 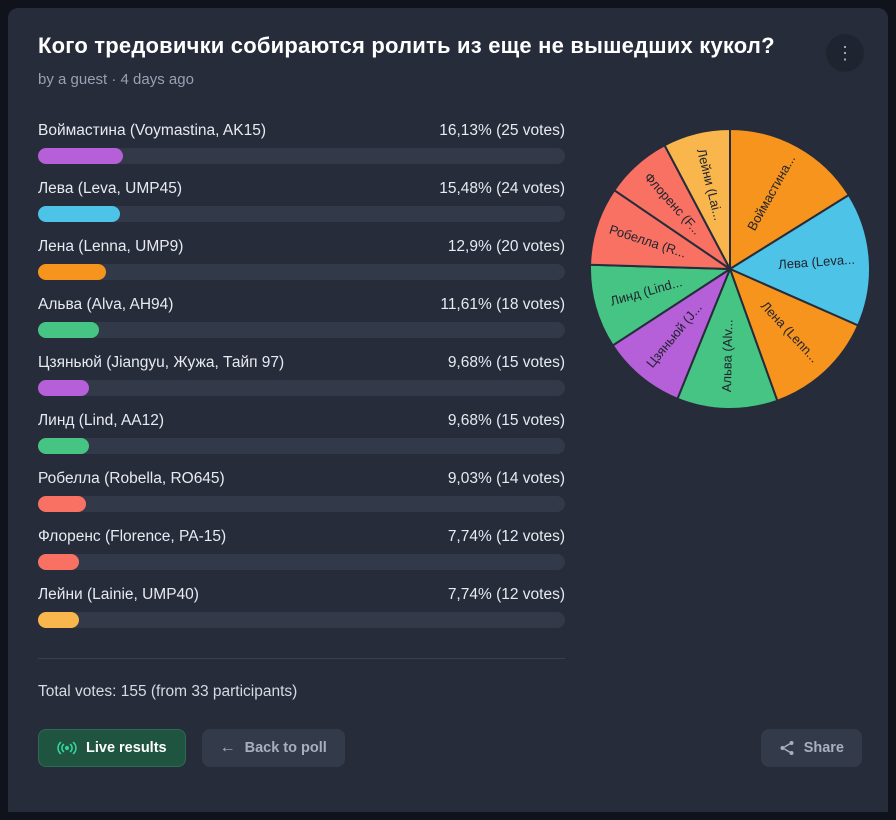 I want to click on live-results-label: Live results, so click(x=126, y=747).